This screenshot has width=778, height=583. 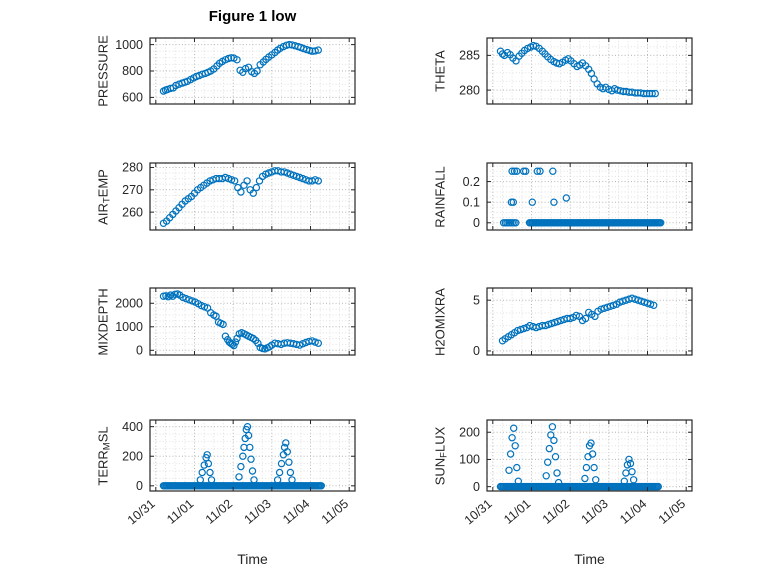 I want to click on svg-text: 0.2, so click(x=471, y=182).